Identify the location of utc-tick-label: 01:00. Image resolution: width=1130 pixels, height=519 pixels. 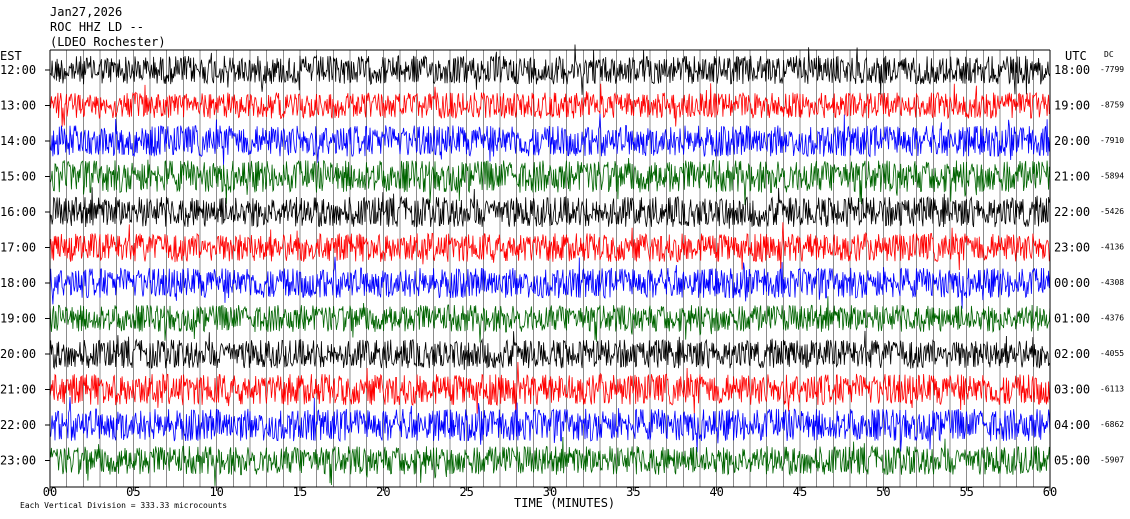
(1072, 319).